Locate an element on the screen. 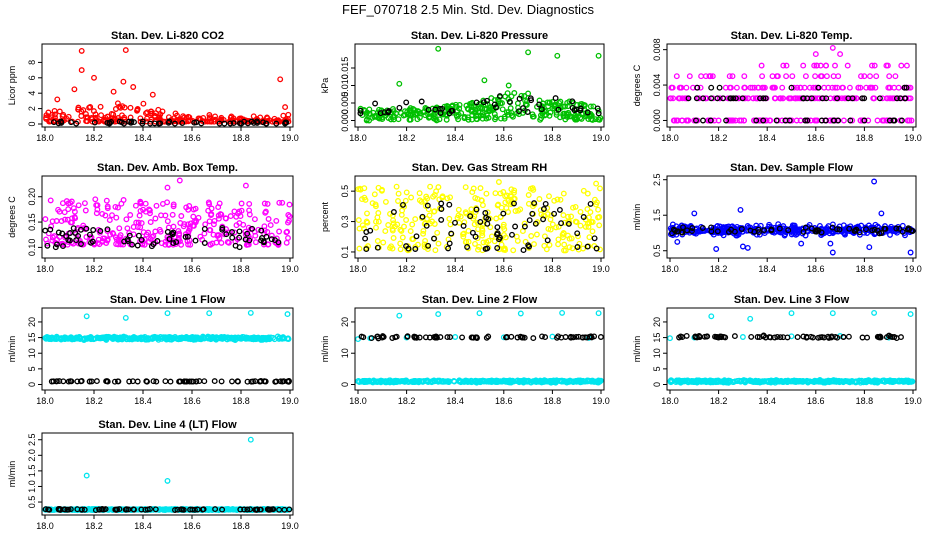 The height and width of the screenshot is (545, 936). y-tick-label: 0.015 is located at coordinates (345, 68).